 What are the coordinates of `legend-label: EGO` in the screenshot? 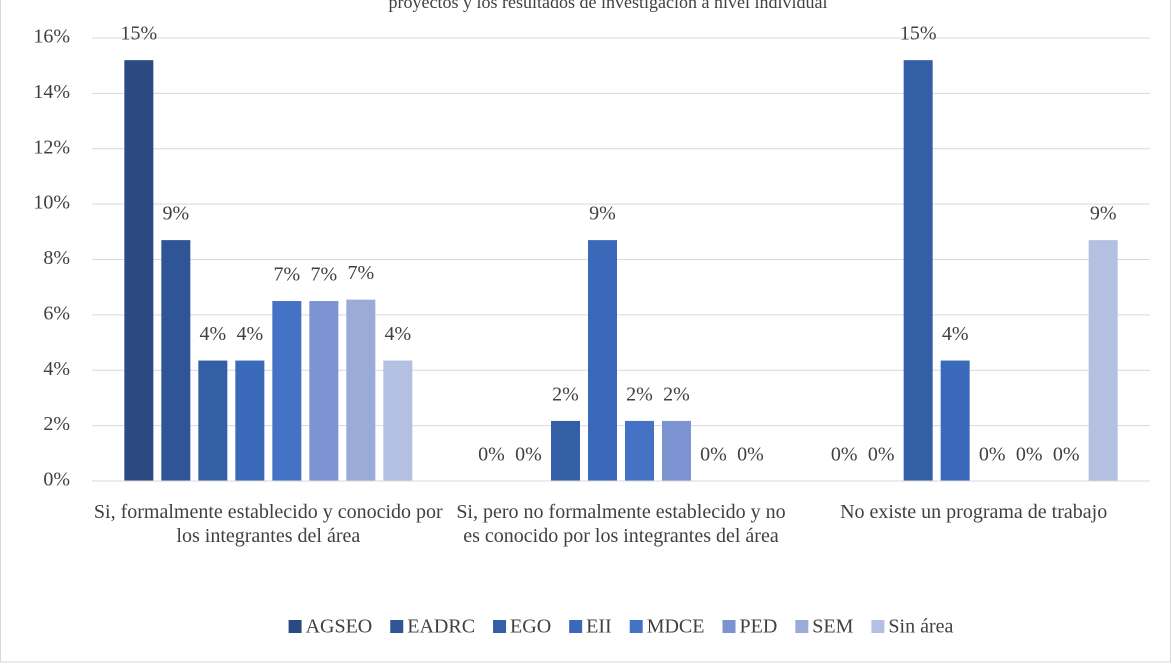 It's located at (530, 627).